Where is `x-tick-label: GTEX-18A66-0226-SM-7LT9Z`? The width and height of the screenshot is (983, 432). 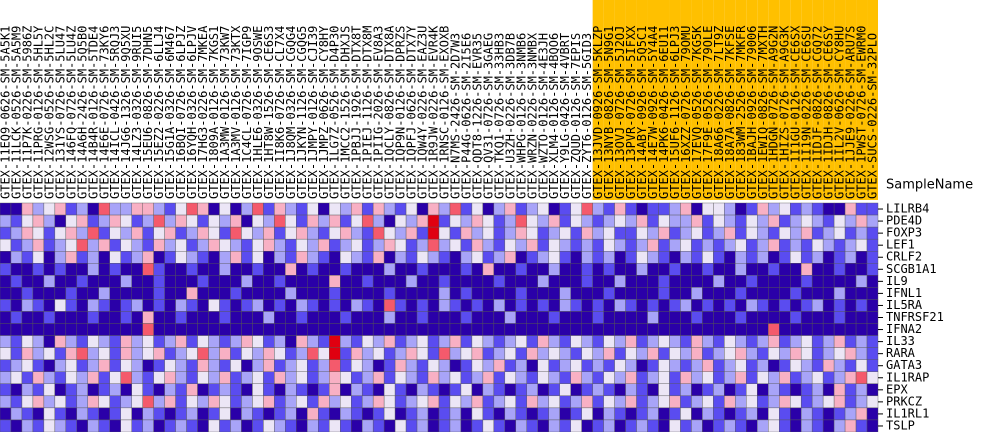
x-tick-label: GTEX-18A66-0226-SM-7LT9Z is located at coordinates (719, 112).